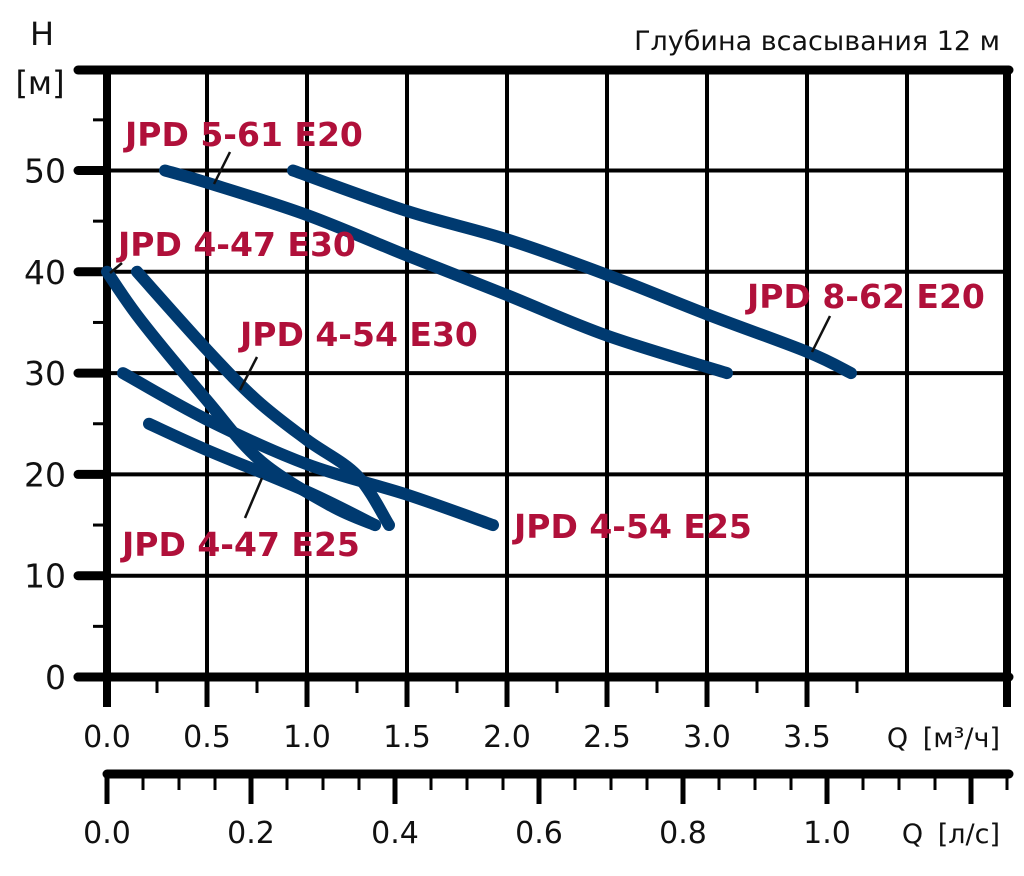 Image resolution: width=1024 pixels, height=876 pixels. Describe the element at coordinates (307, 737) in the screenshot. I see `x-tick-label: 1.0` at that location.